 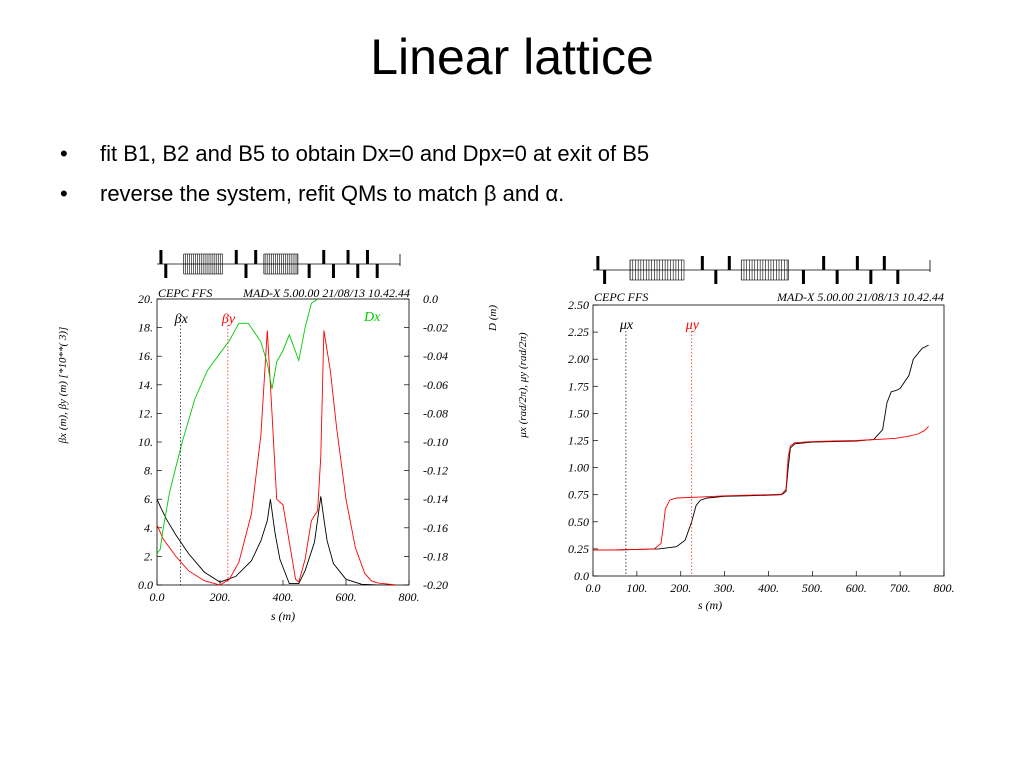 What do you see at coordinates (409, 597) in the screenshot?
I see `x-tick-label: 800.` at bounding box center [409, 597].